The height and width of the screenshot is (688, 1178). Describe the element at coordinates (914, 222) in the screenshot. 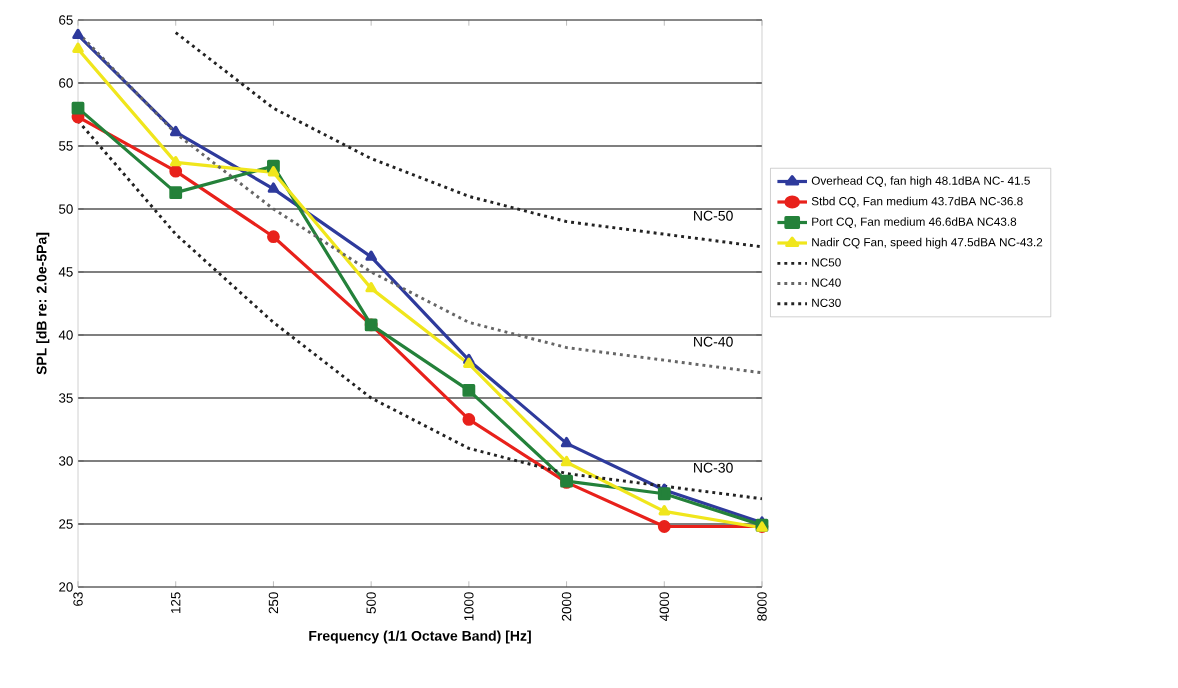

I see `legend-label: Port CQ, Fan medium 46.6dBA NC43.8` at that location.